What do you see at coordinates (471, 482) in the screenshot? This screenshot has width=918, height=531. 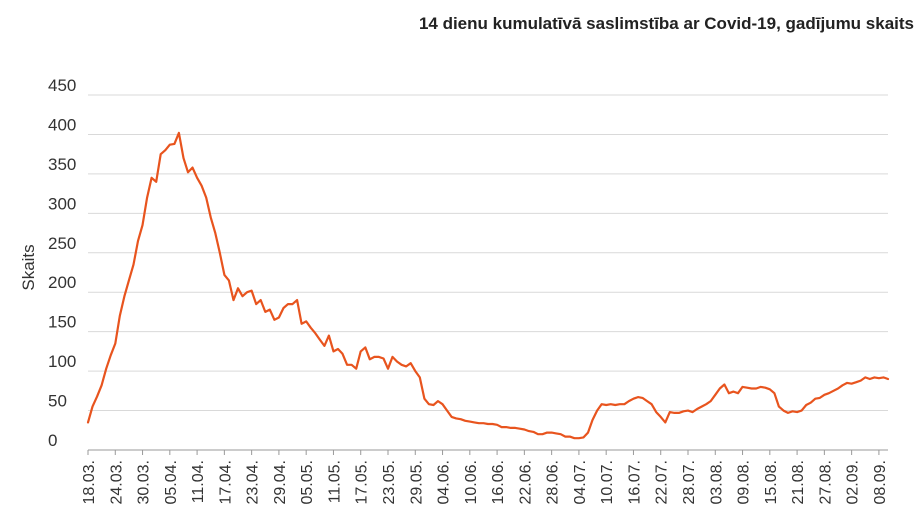 I see `x-tick-label: 10.06.` at bounding box center [471, 482].